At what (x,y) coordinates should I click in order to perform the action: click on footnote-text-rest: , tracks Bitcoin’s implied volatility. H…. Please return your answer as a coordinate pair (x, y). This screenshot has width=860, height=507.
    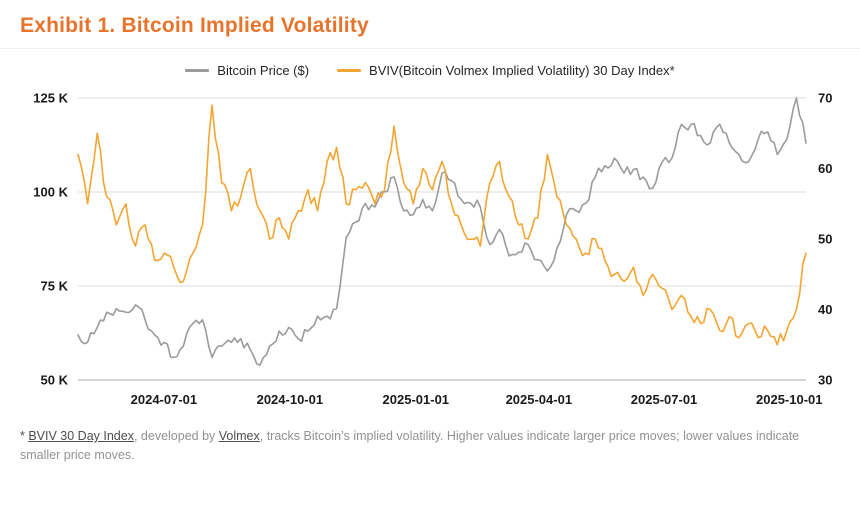
    Looking at the image, I should click on (410, 446).